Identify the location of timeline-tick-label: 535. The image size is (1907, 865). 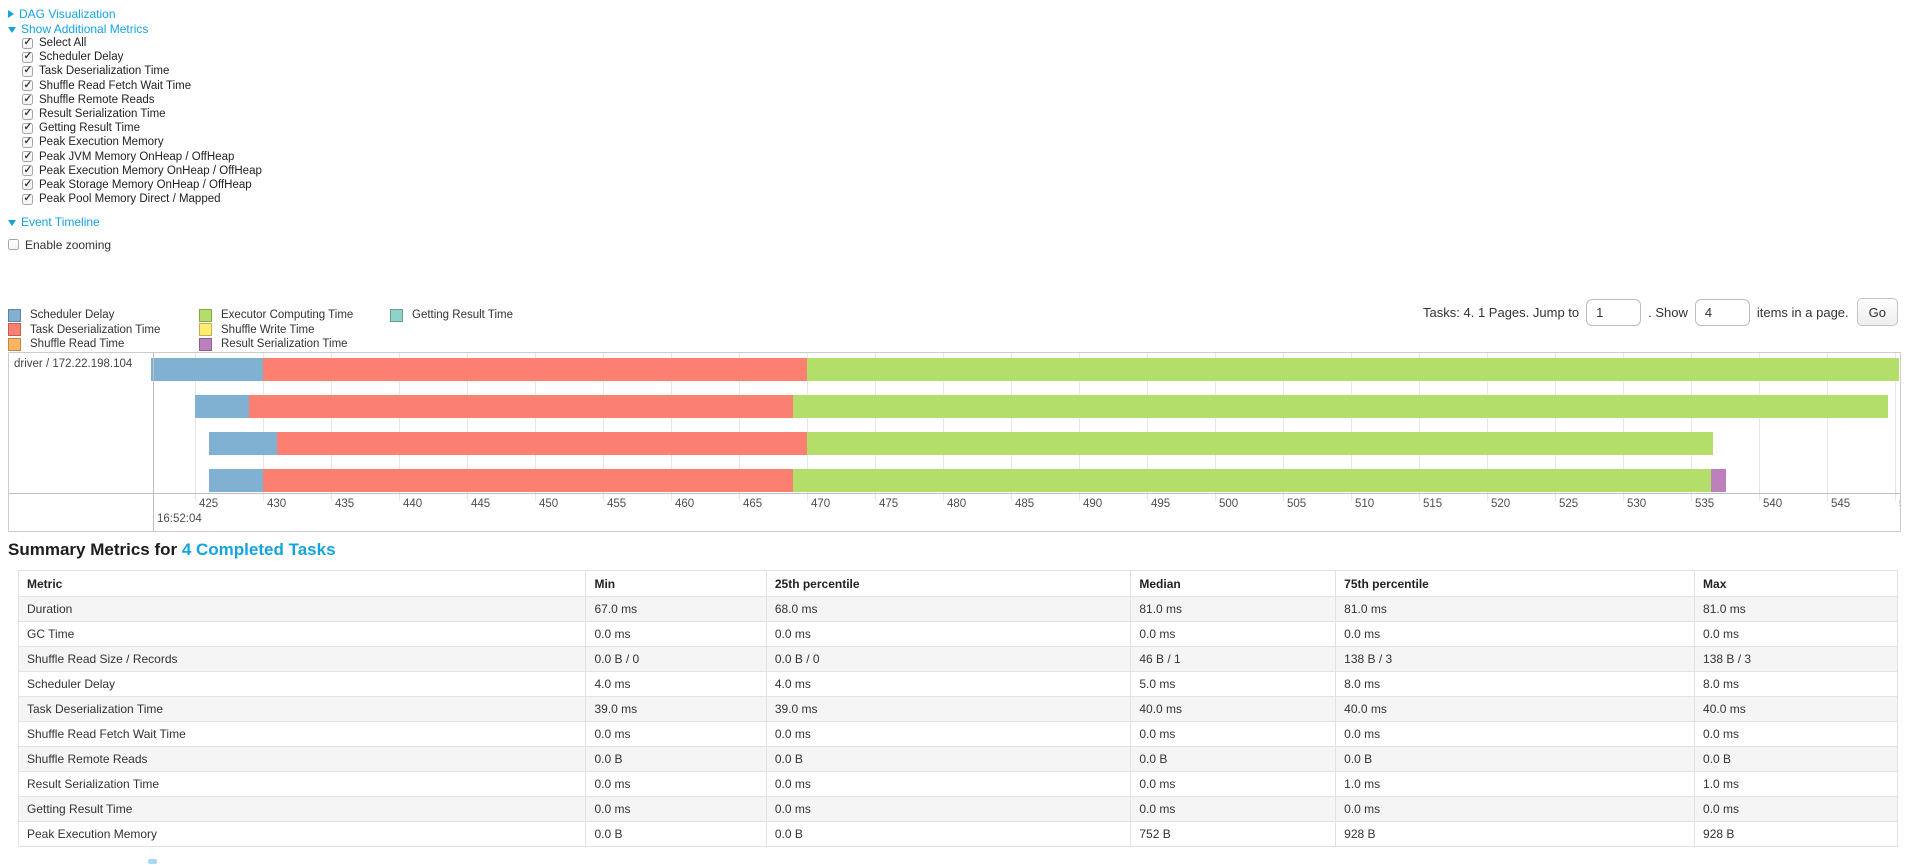
(1705, 504).